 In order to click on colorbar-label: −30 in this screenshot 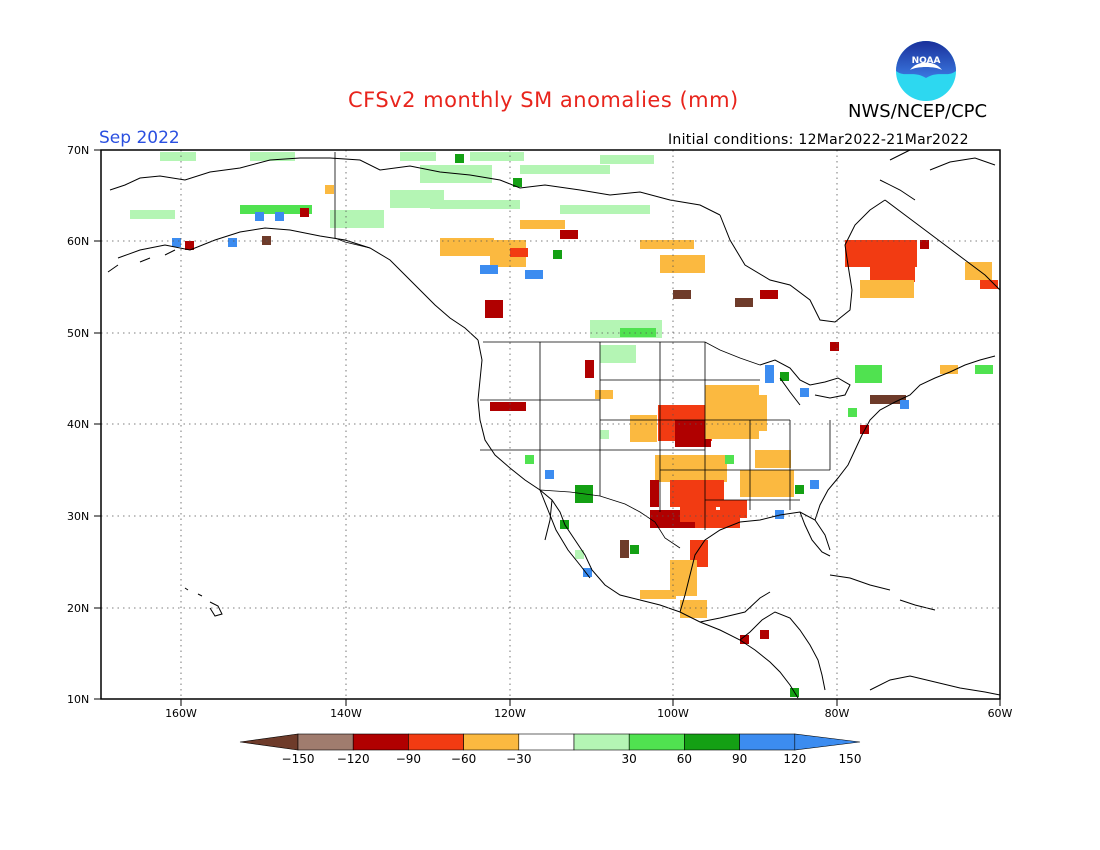, I will do `click(518, 759)`.